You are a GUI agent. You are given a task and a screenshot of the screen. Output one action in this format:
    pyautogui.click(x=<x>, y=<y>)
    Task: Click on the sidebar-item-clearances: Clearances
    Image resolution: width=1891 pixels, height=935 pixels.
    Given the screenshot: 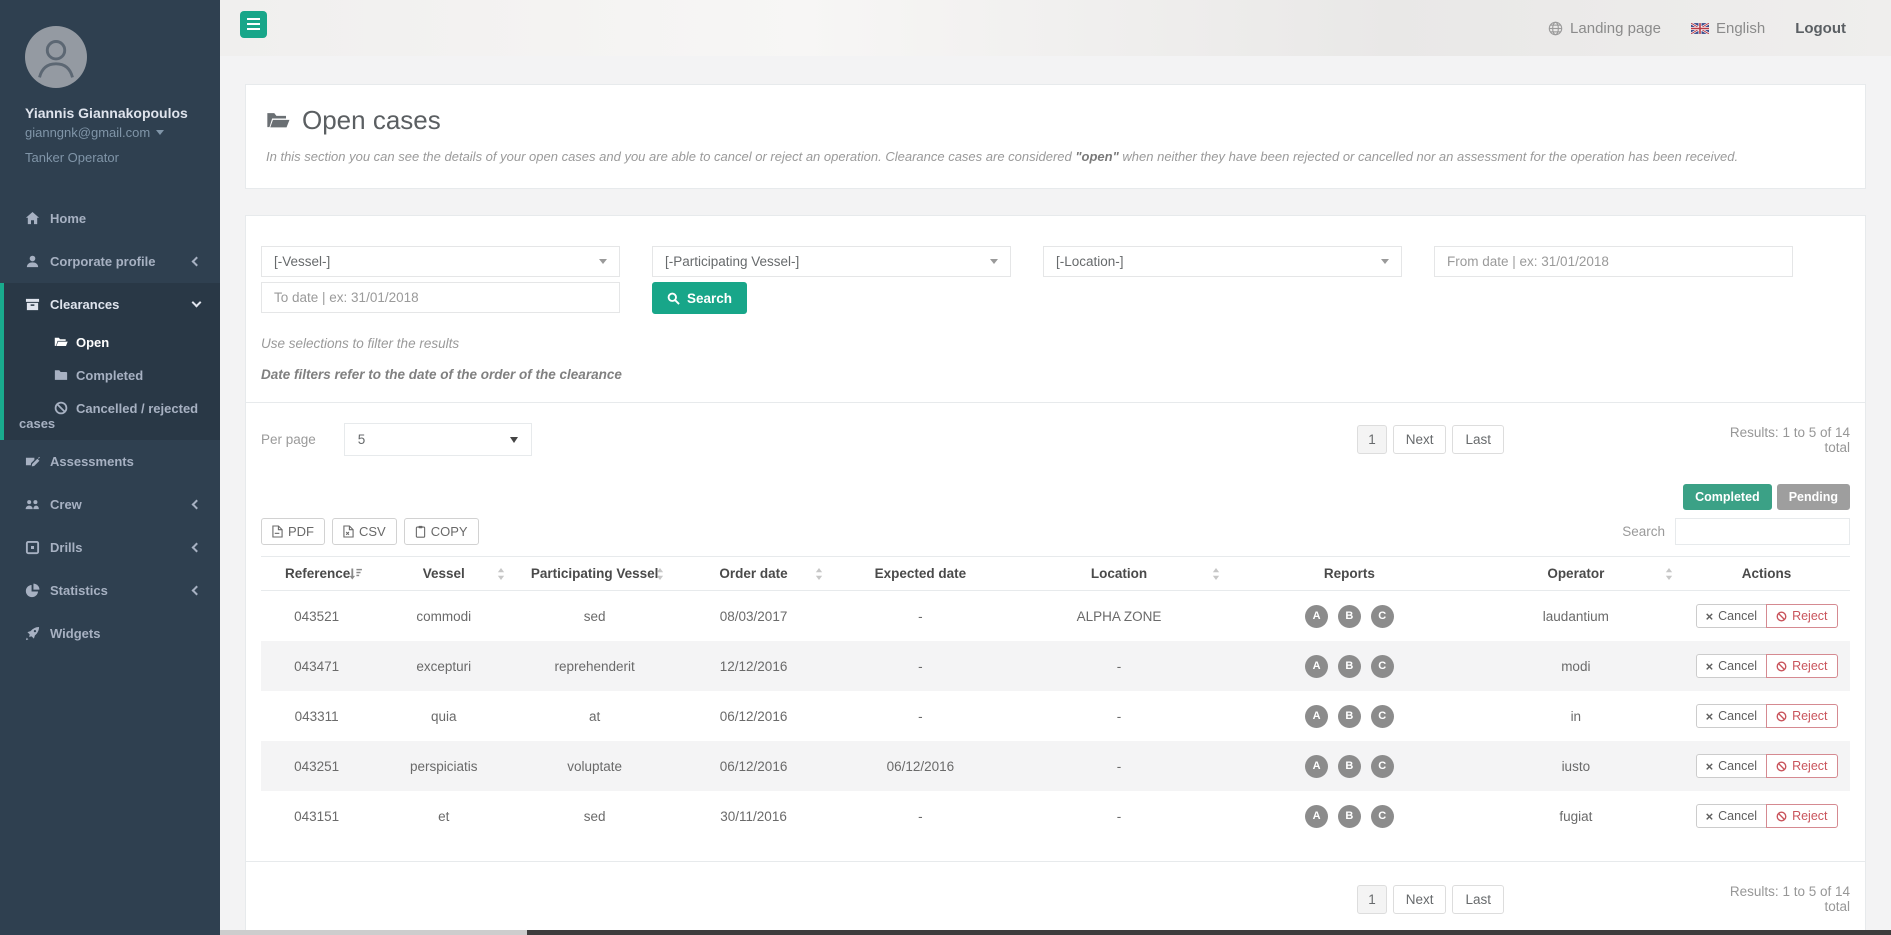 What is the action you would take?
    pyautogui.click(x=112, y=304)
    